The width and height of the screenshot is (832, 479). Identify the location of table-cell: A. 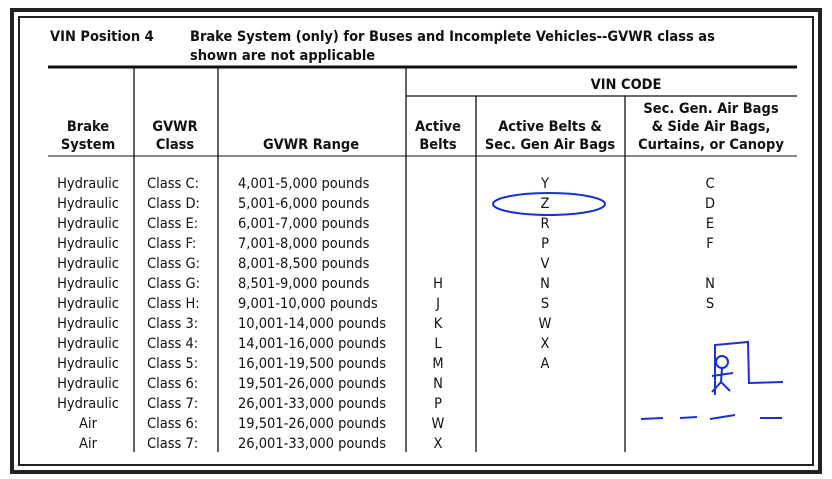
(545, 364).